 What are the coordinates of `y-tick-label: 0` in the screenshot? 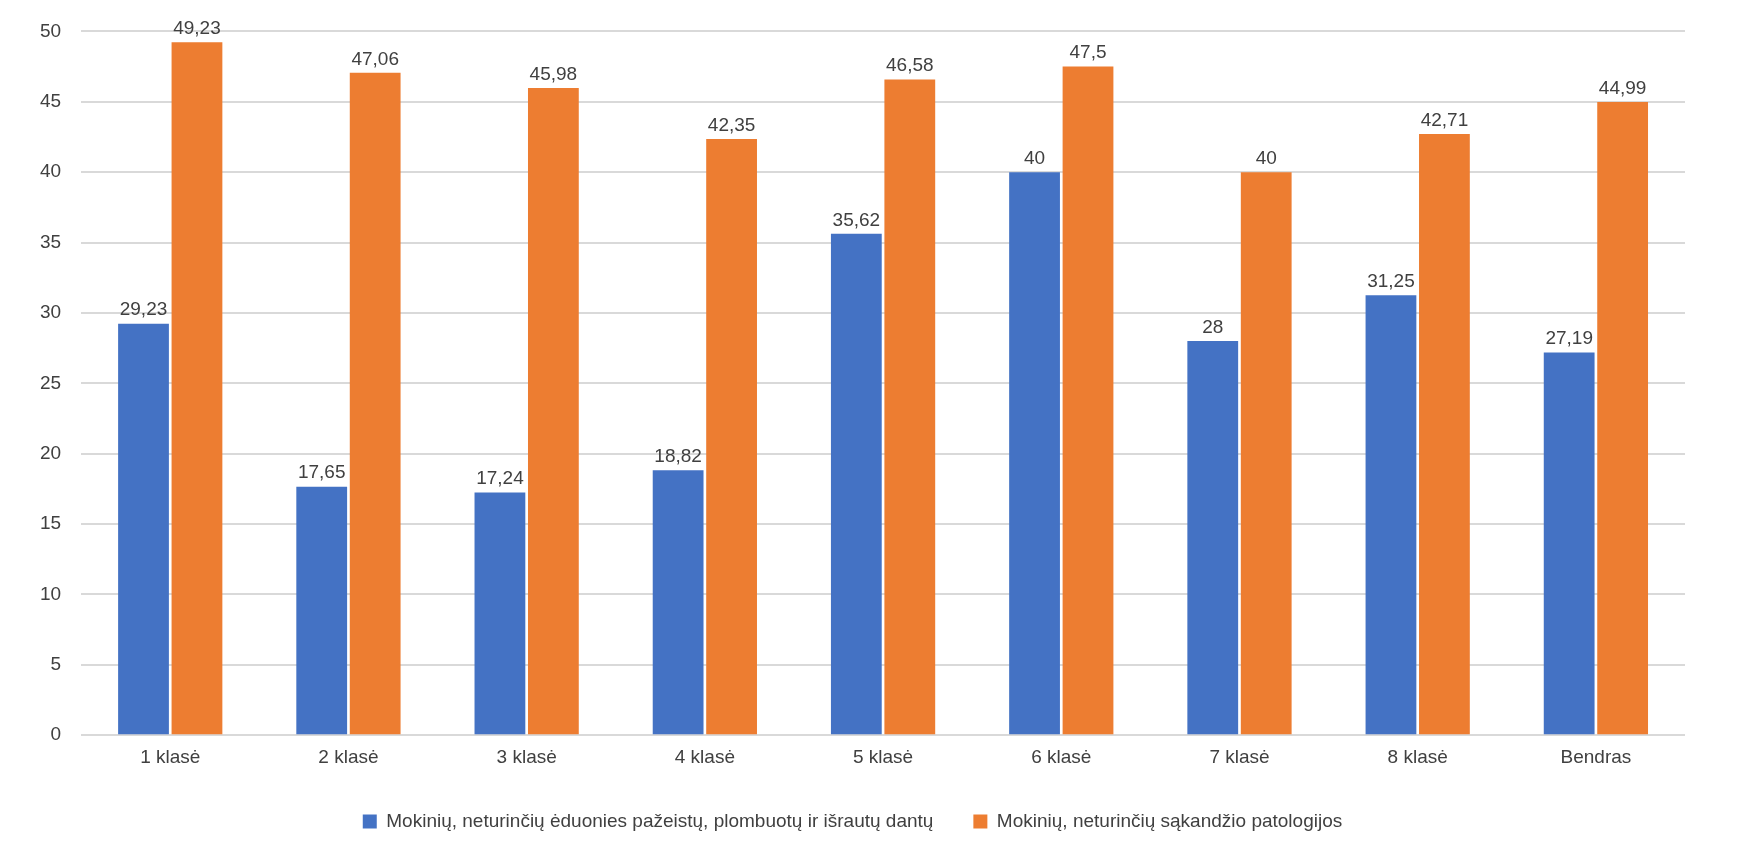 It's located at (56, 734).